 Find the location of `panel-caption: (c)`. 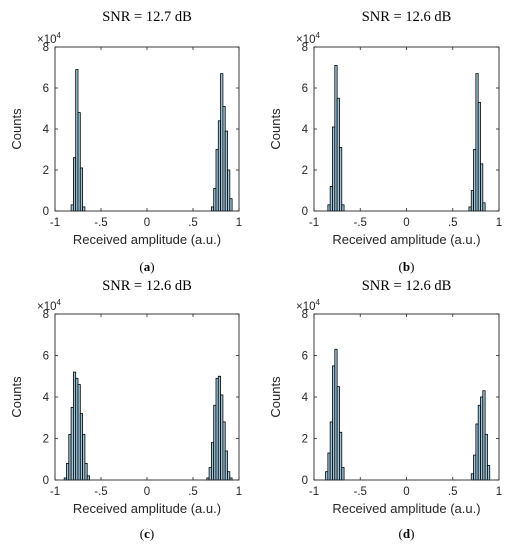

panel-caption: (c) is located at coordinates (147, 533).